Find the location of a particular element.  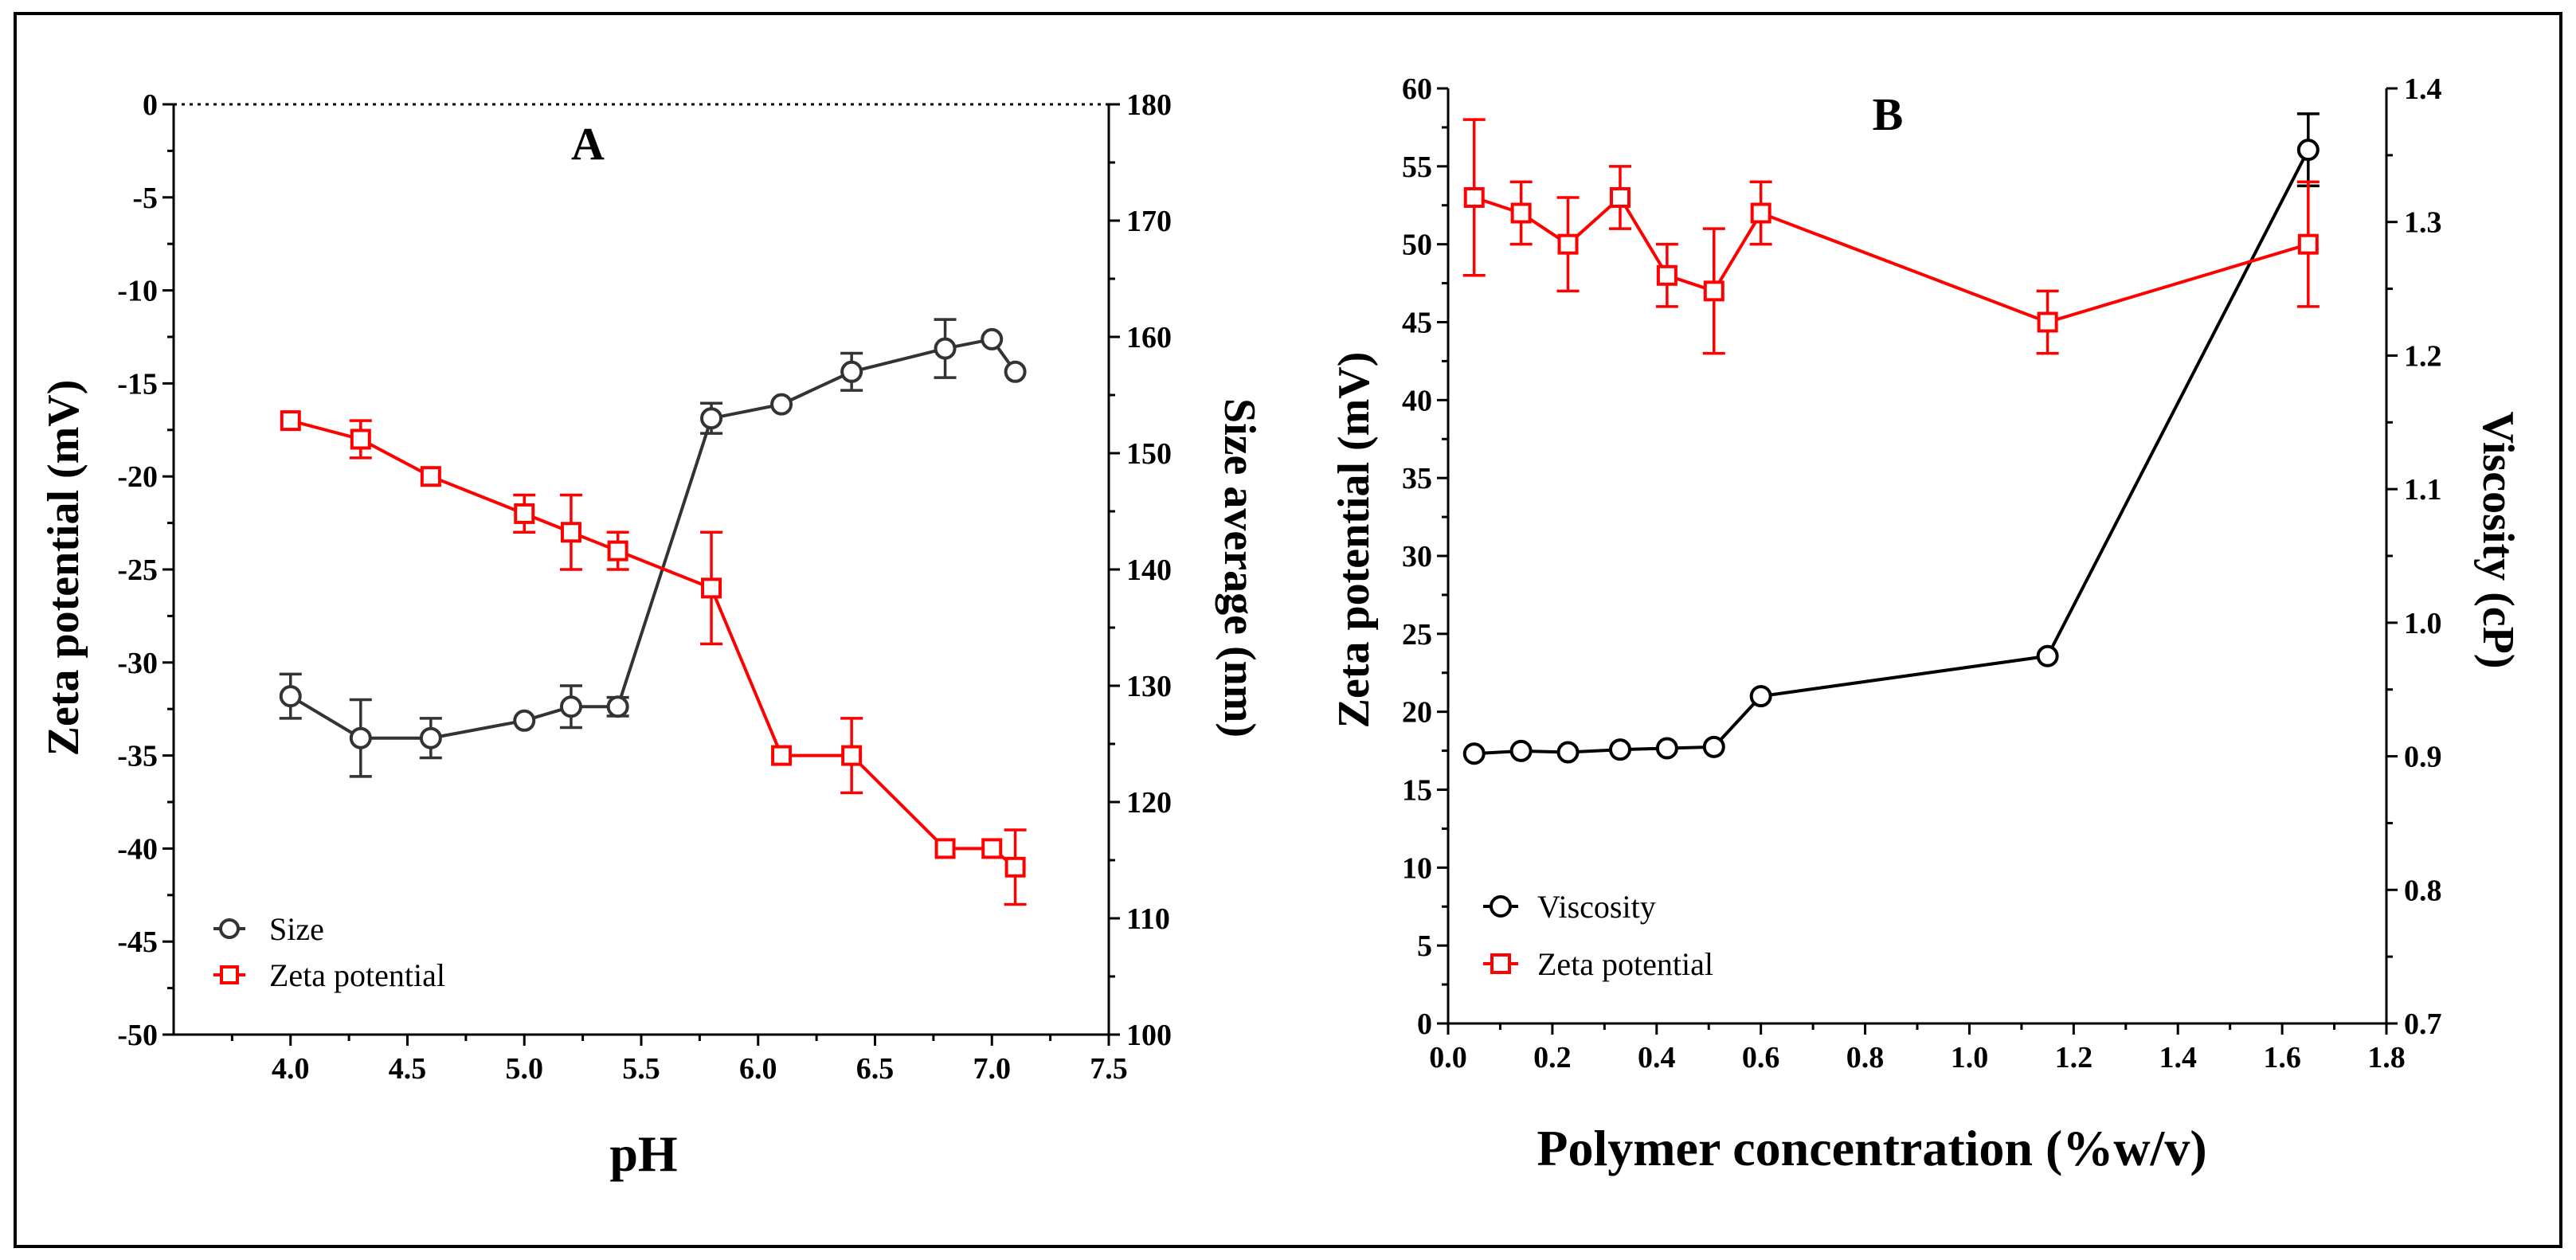

panel-a-y-tick-label: -15 is located at coordinates (137, 384).